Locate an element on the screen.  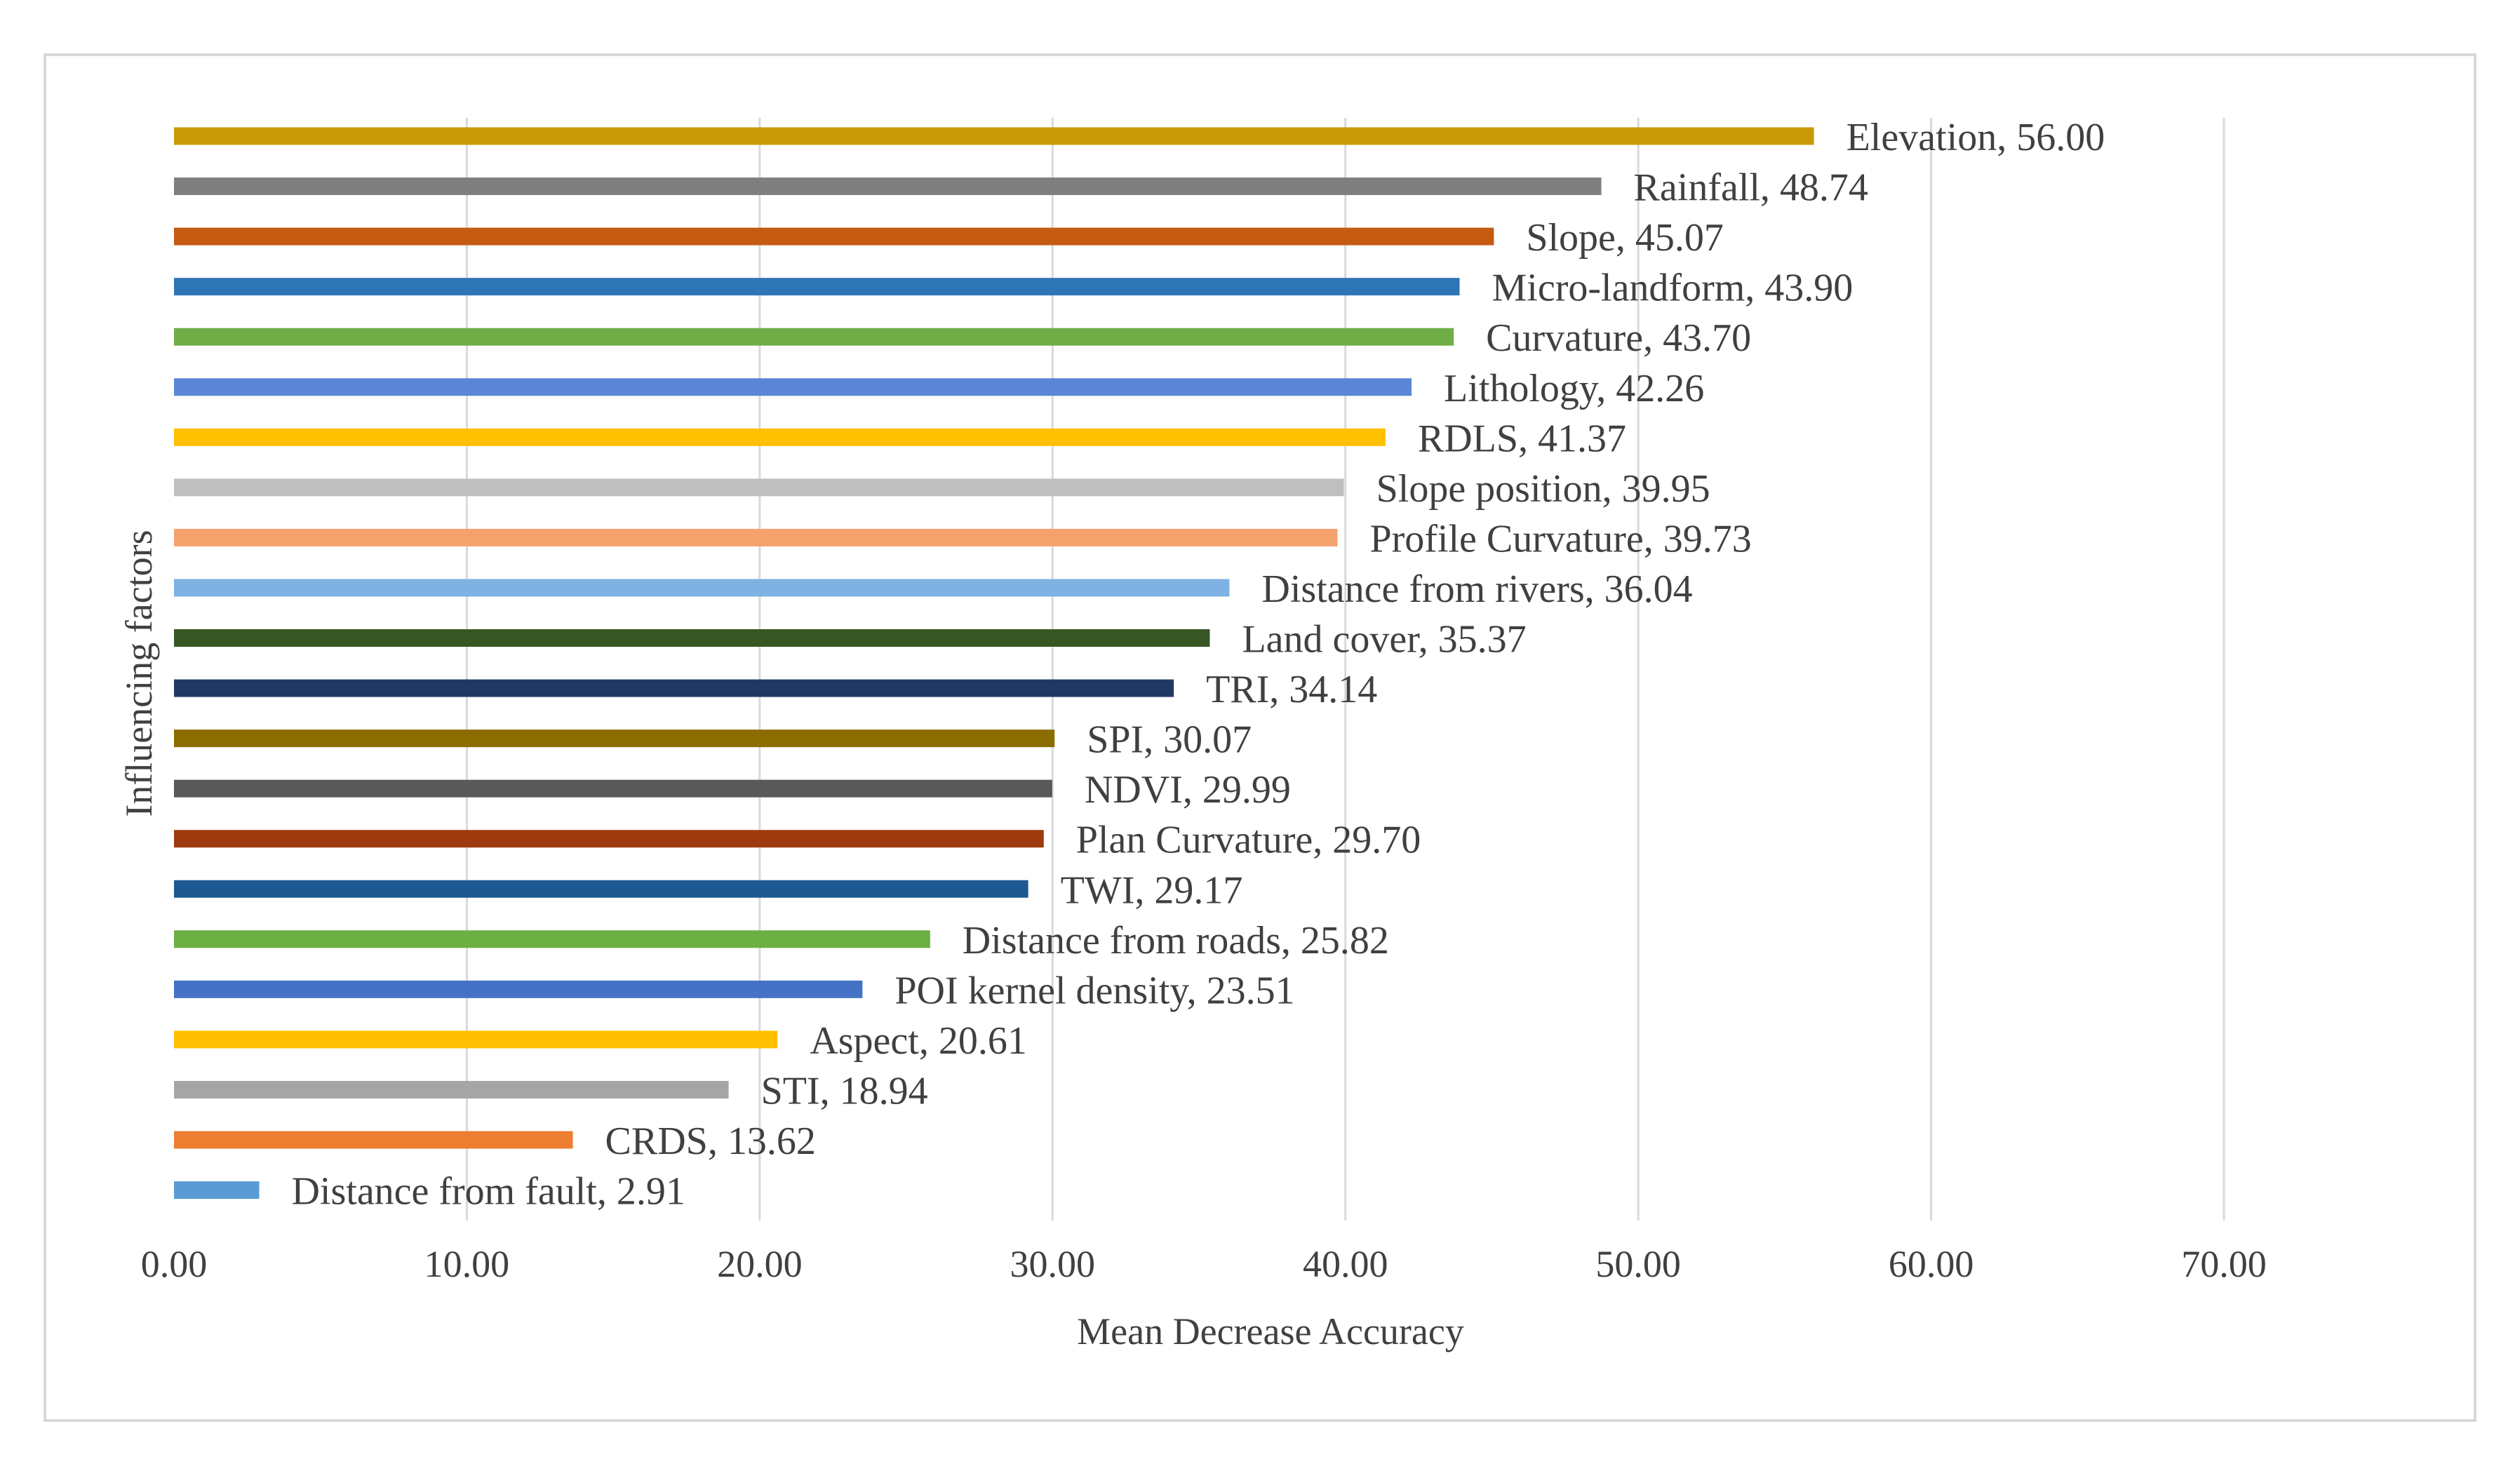
bar-label-aspect: Aspect, 20.61 is located at coordinates (918, 1041).